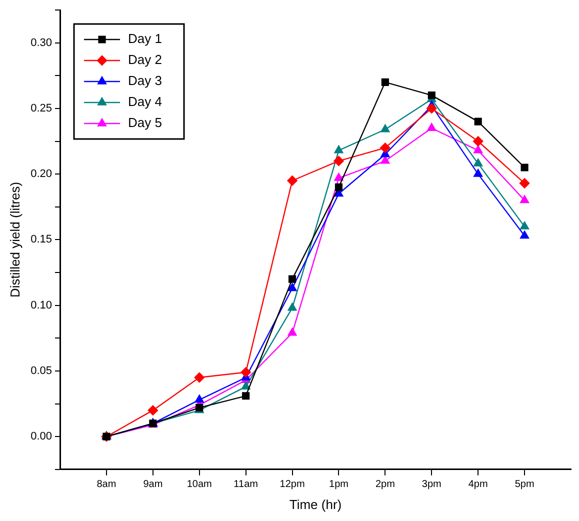  What do you see at coordinates (478, 484) in the screenshot?
I see `x-tick-label: 4pm` at bounding box center [478, 484].